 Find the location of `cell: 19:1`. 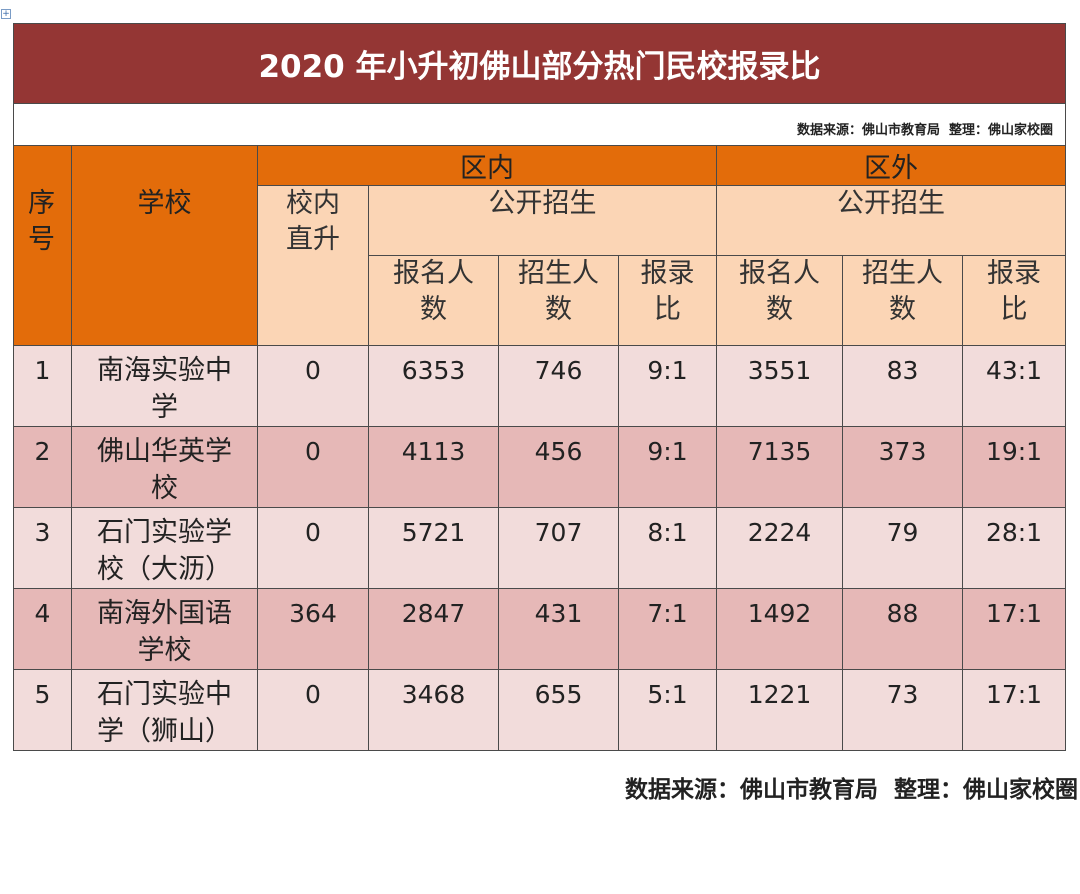

cell: 19:1 is located at coordinates (1014, 467).